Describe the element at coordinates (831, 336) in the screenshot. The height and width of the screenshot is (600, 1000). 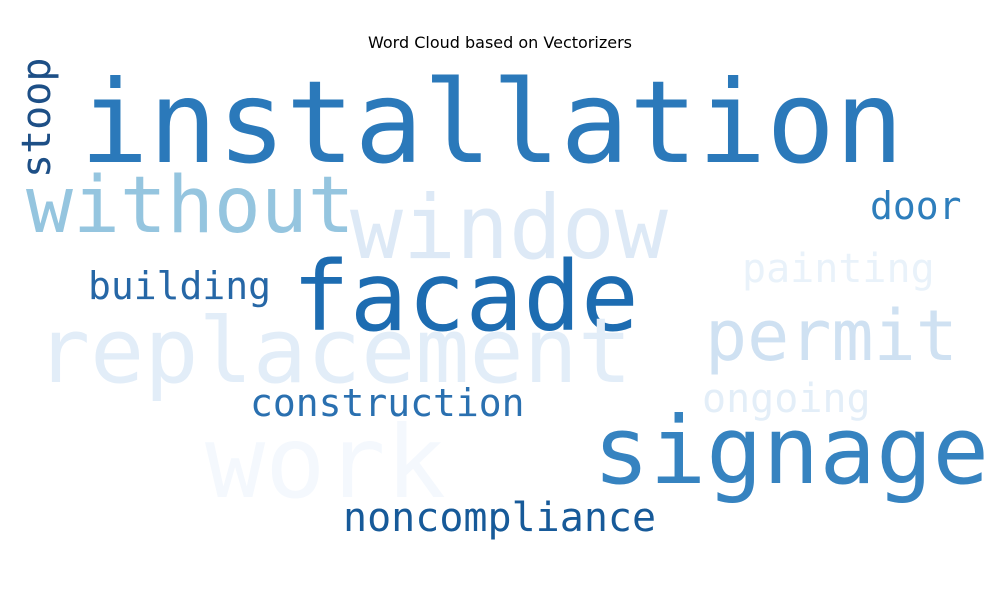
I see `word-permit: permit` at that location.